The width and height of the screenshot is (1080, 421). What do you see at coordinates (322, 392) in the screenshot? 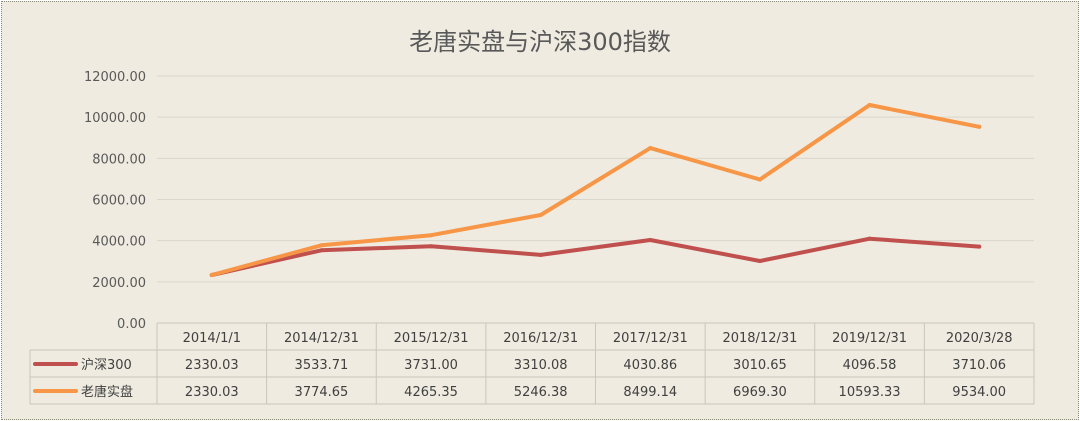
I see `data-table-cell: 3774.65` at bounding box center [322, 392].